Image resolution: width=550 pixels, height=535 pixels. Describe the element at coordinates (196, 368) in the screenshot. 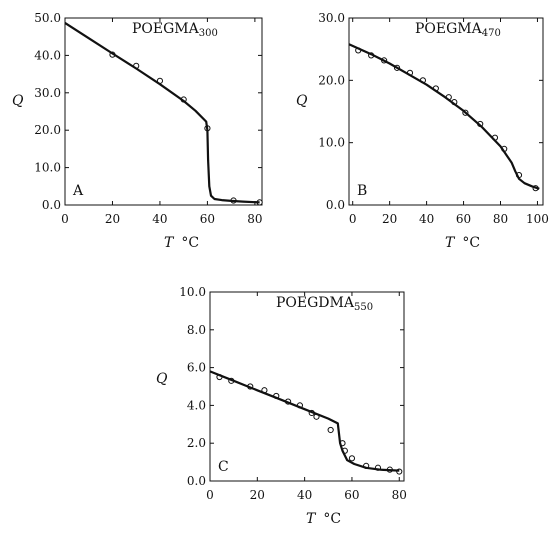

I see `y-tick-label: 6.0` at that location.